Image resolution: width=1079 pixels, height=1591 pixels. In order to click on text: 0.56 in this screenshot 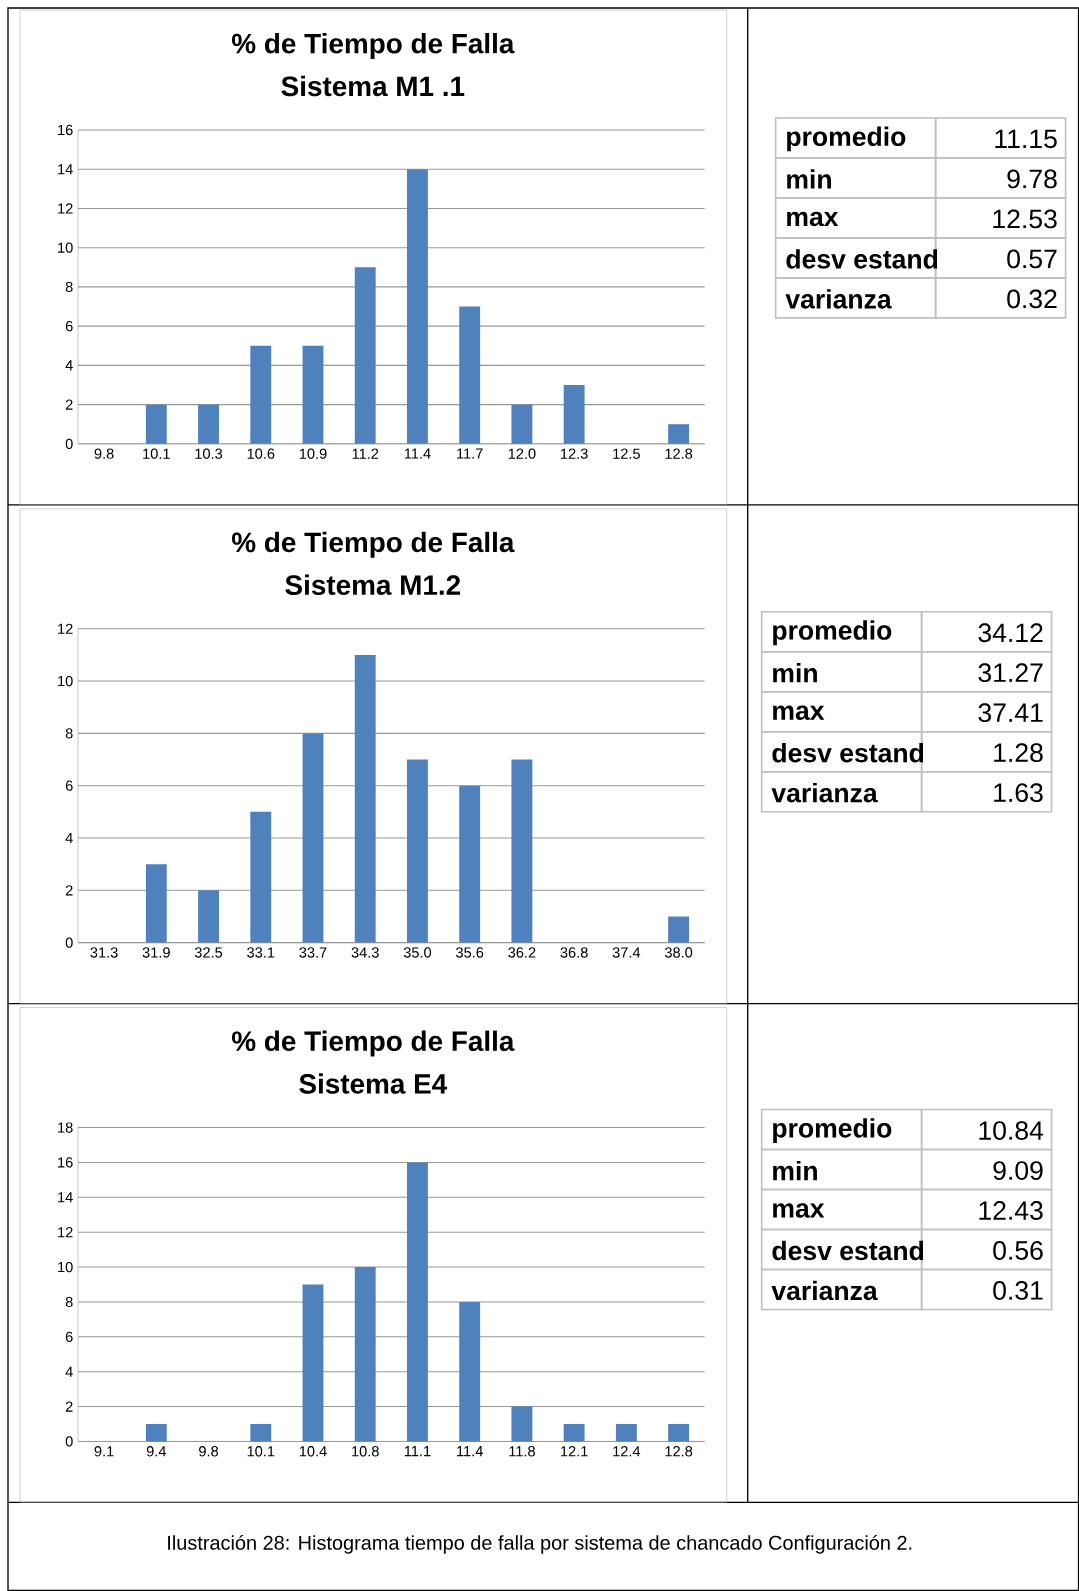, I will do `click(1018, 1250)`.